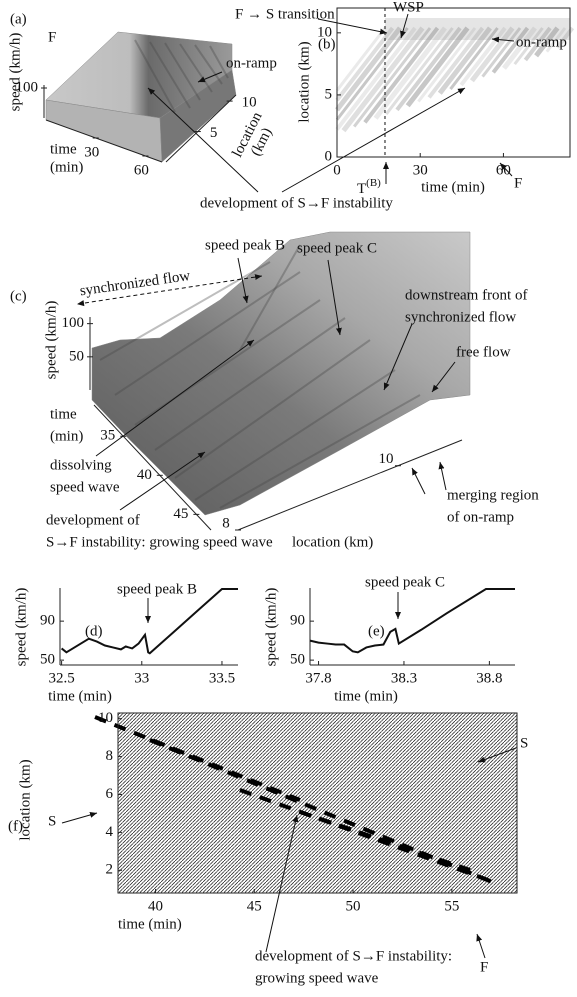 The width and height of the screenshot is (577, 997). I want to click on panel-label: (c), so click(18, 296).